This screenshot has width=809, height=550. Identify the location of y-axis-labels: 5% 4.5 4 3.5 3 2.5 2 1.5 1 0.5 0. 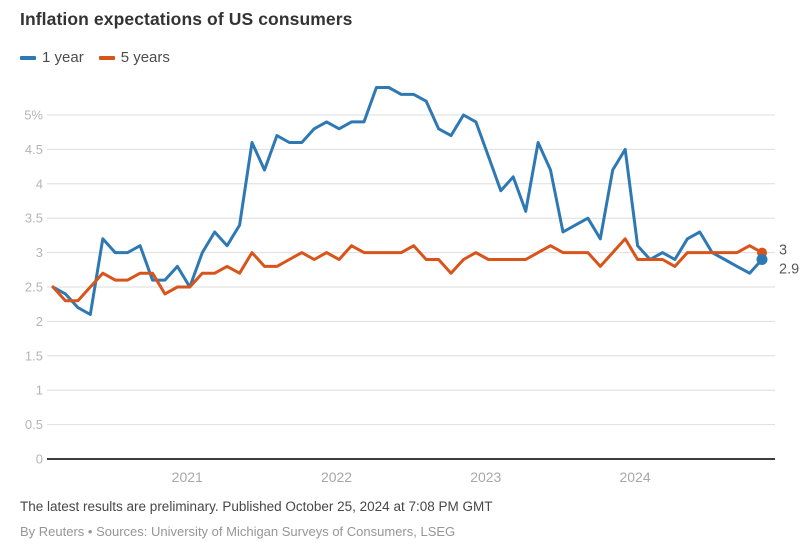
(33, 287).